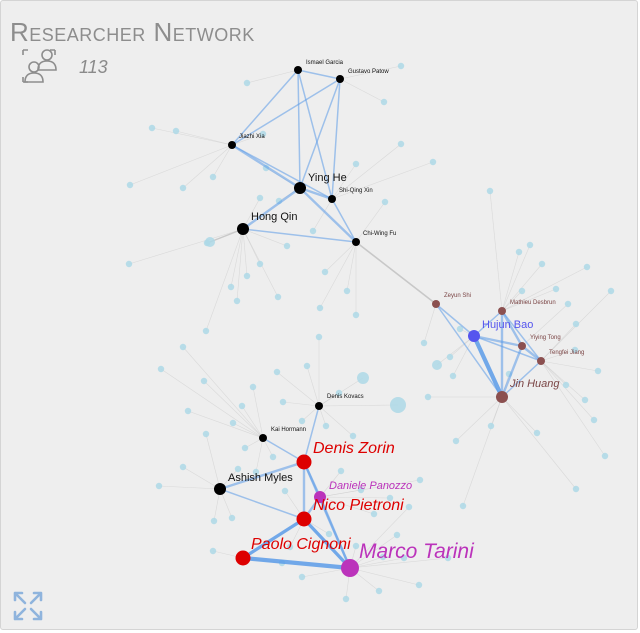 This screenshot has width=640, height=633. I want to click on node-yinghe, so click(300, 188).